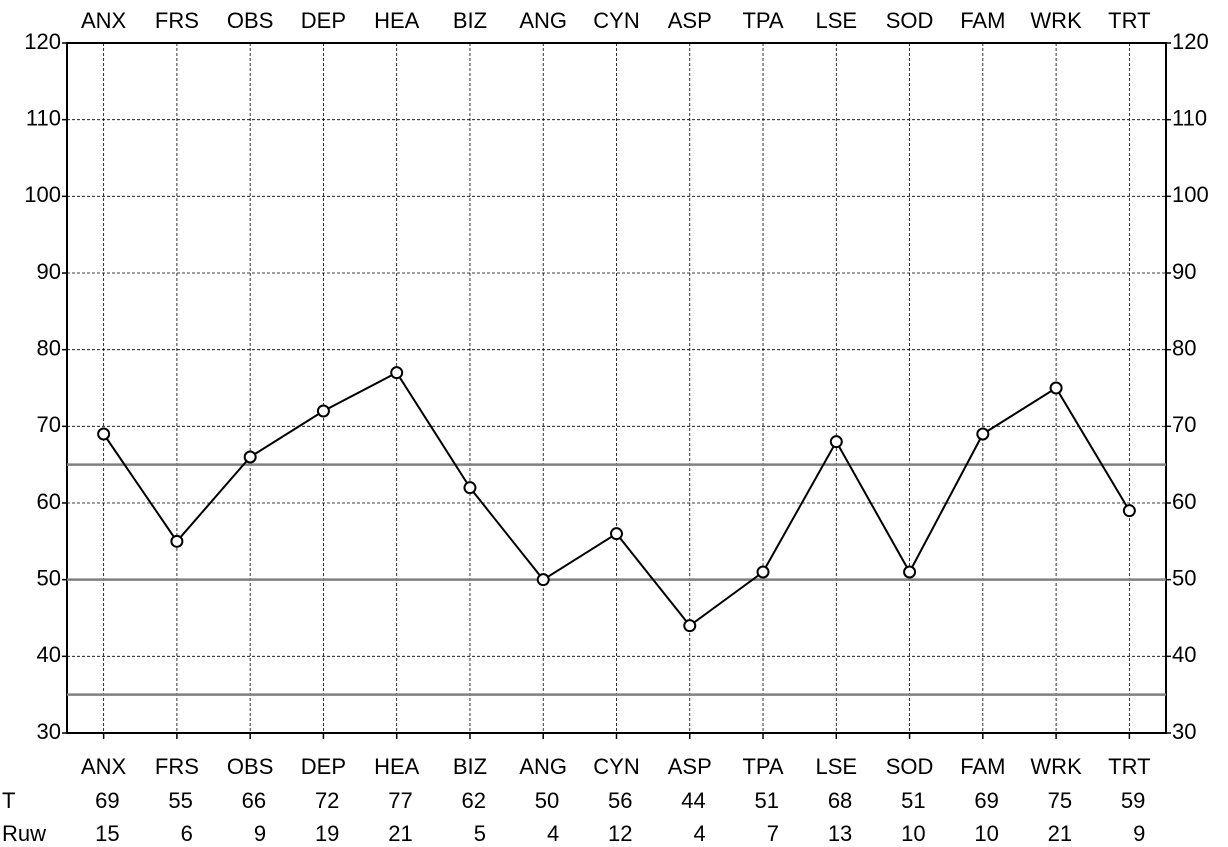  What do you see at coordinates (42, 194) in the screenshot?
I see `y-tick-label: 100` at bounding box center [42, 194].